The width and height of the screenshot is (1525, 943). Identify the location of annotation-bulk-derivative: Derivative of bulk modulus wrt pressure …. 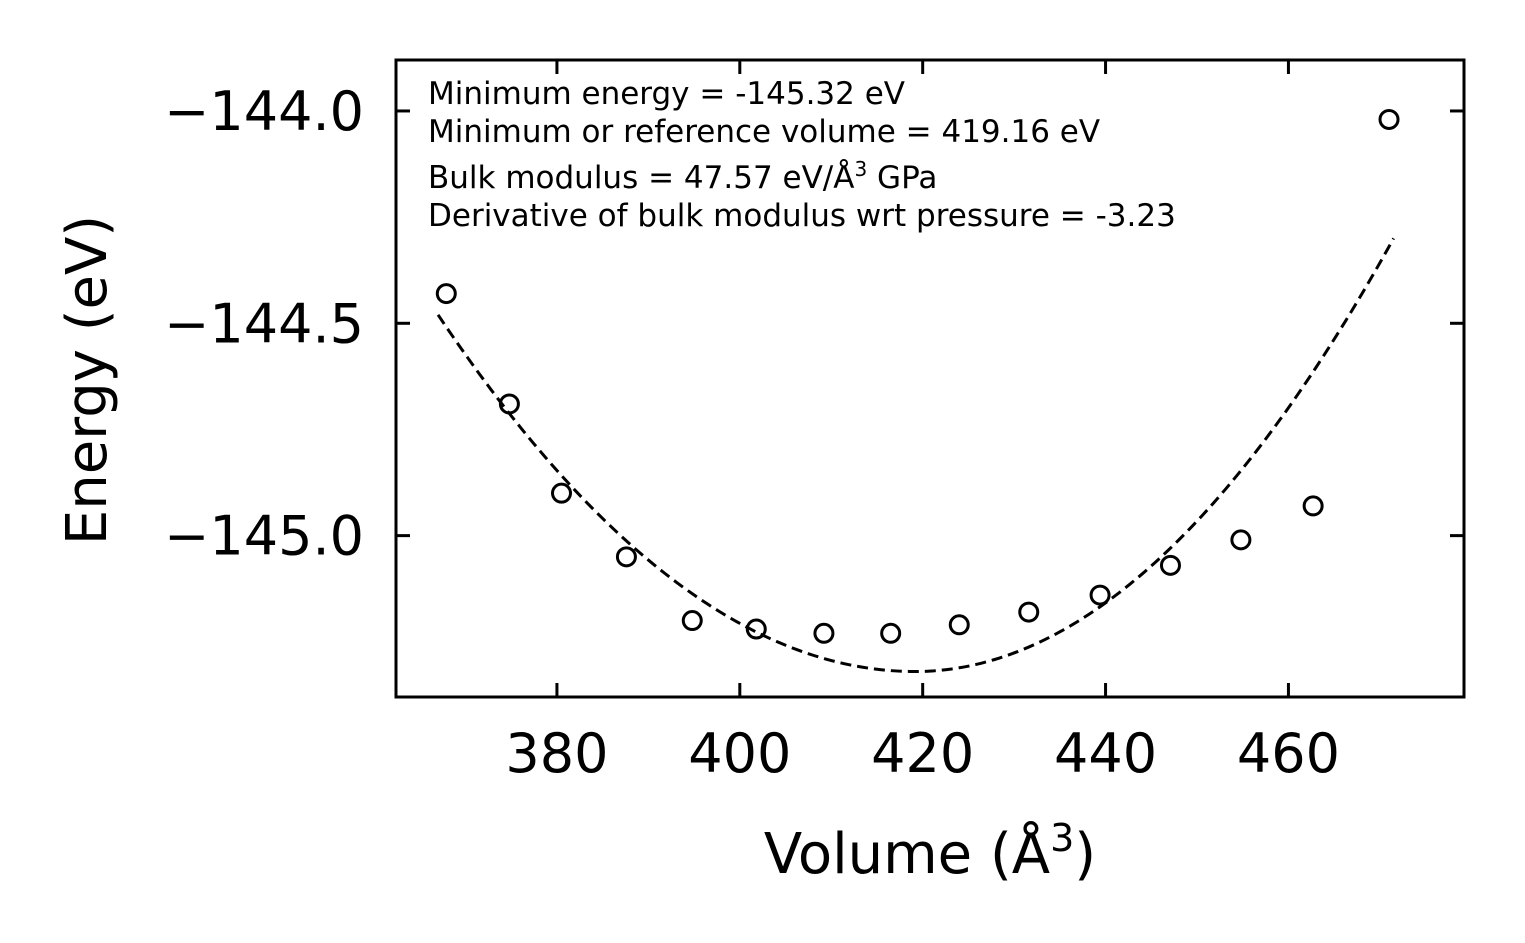
(802, 216).